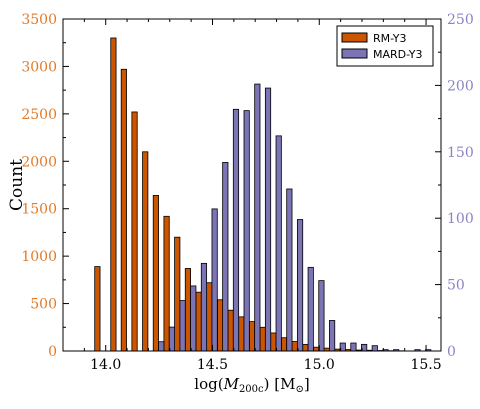 The height and width of the screenshot is (409, 480). Describe the element at coordinates (354, 37) in the screenshot. I see `legend-swatch-rm-y3` at that location.